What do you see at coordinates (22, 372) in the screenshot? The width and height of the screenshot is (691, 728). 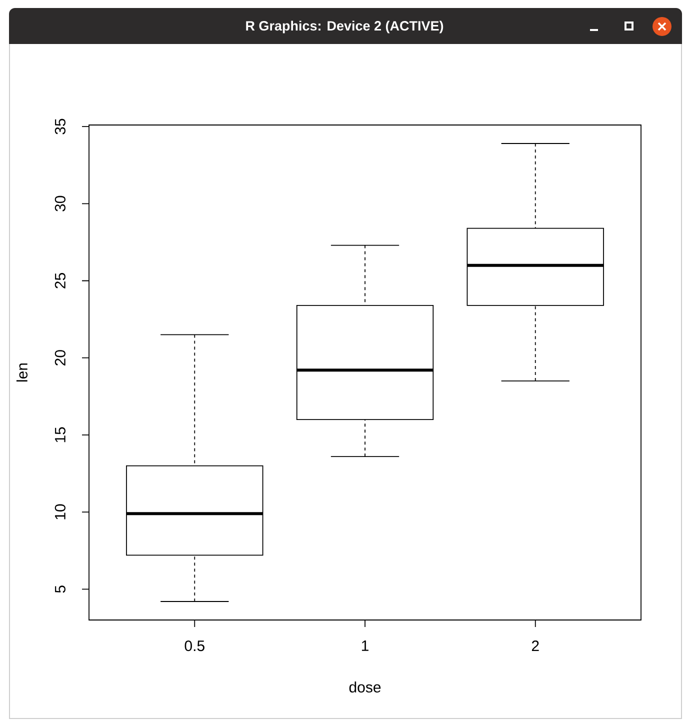 I see `y-axis-title: len` at bounding box center [22, 372].